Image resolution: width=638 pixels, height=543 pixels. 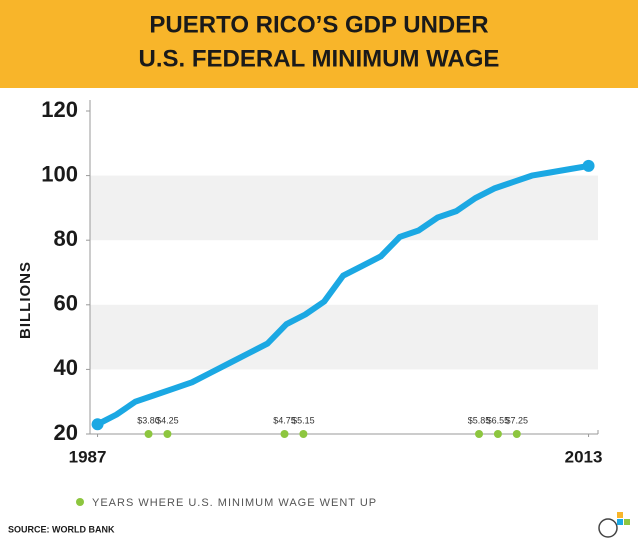 I want to click on x-tick-label: 2013, so click(x=584, y=456).